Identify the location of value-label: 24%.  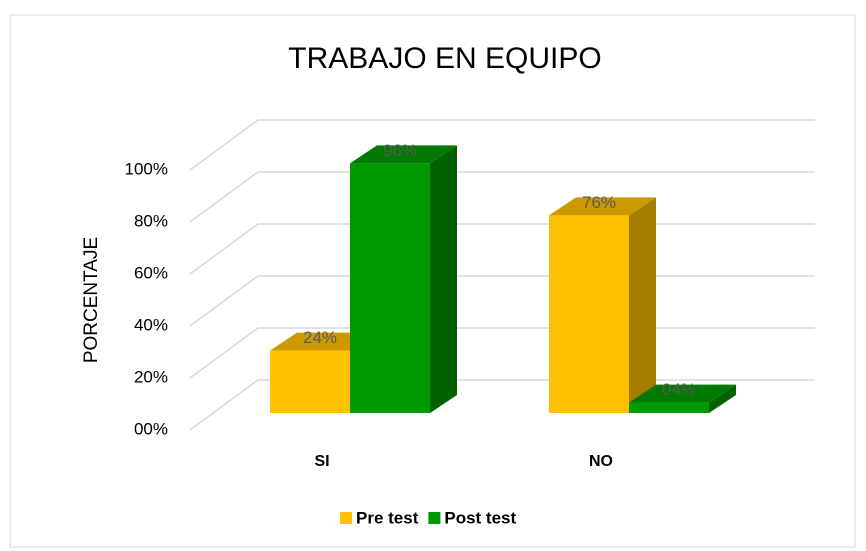
(320, 337).